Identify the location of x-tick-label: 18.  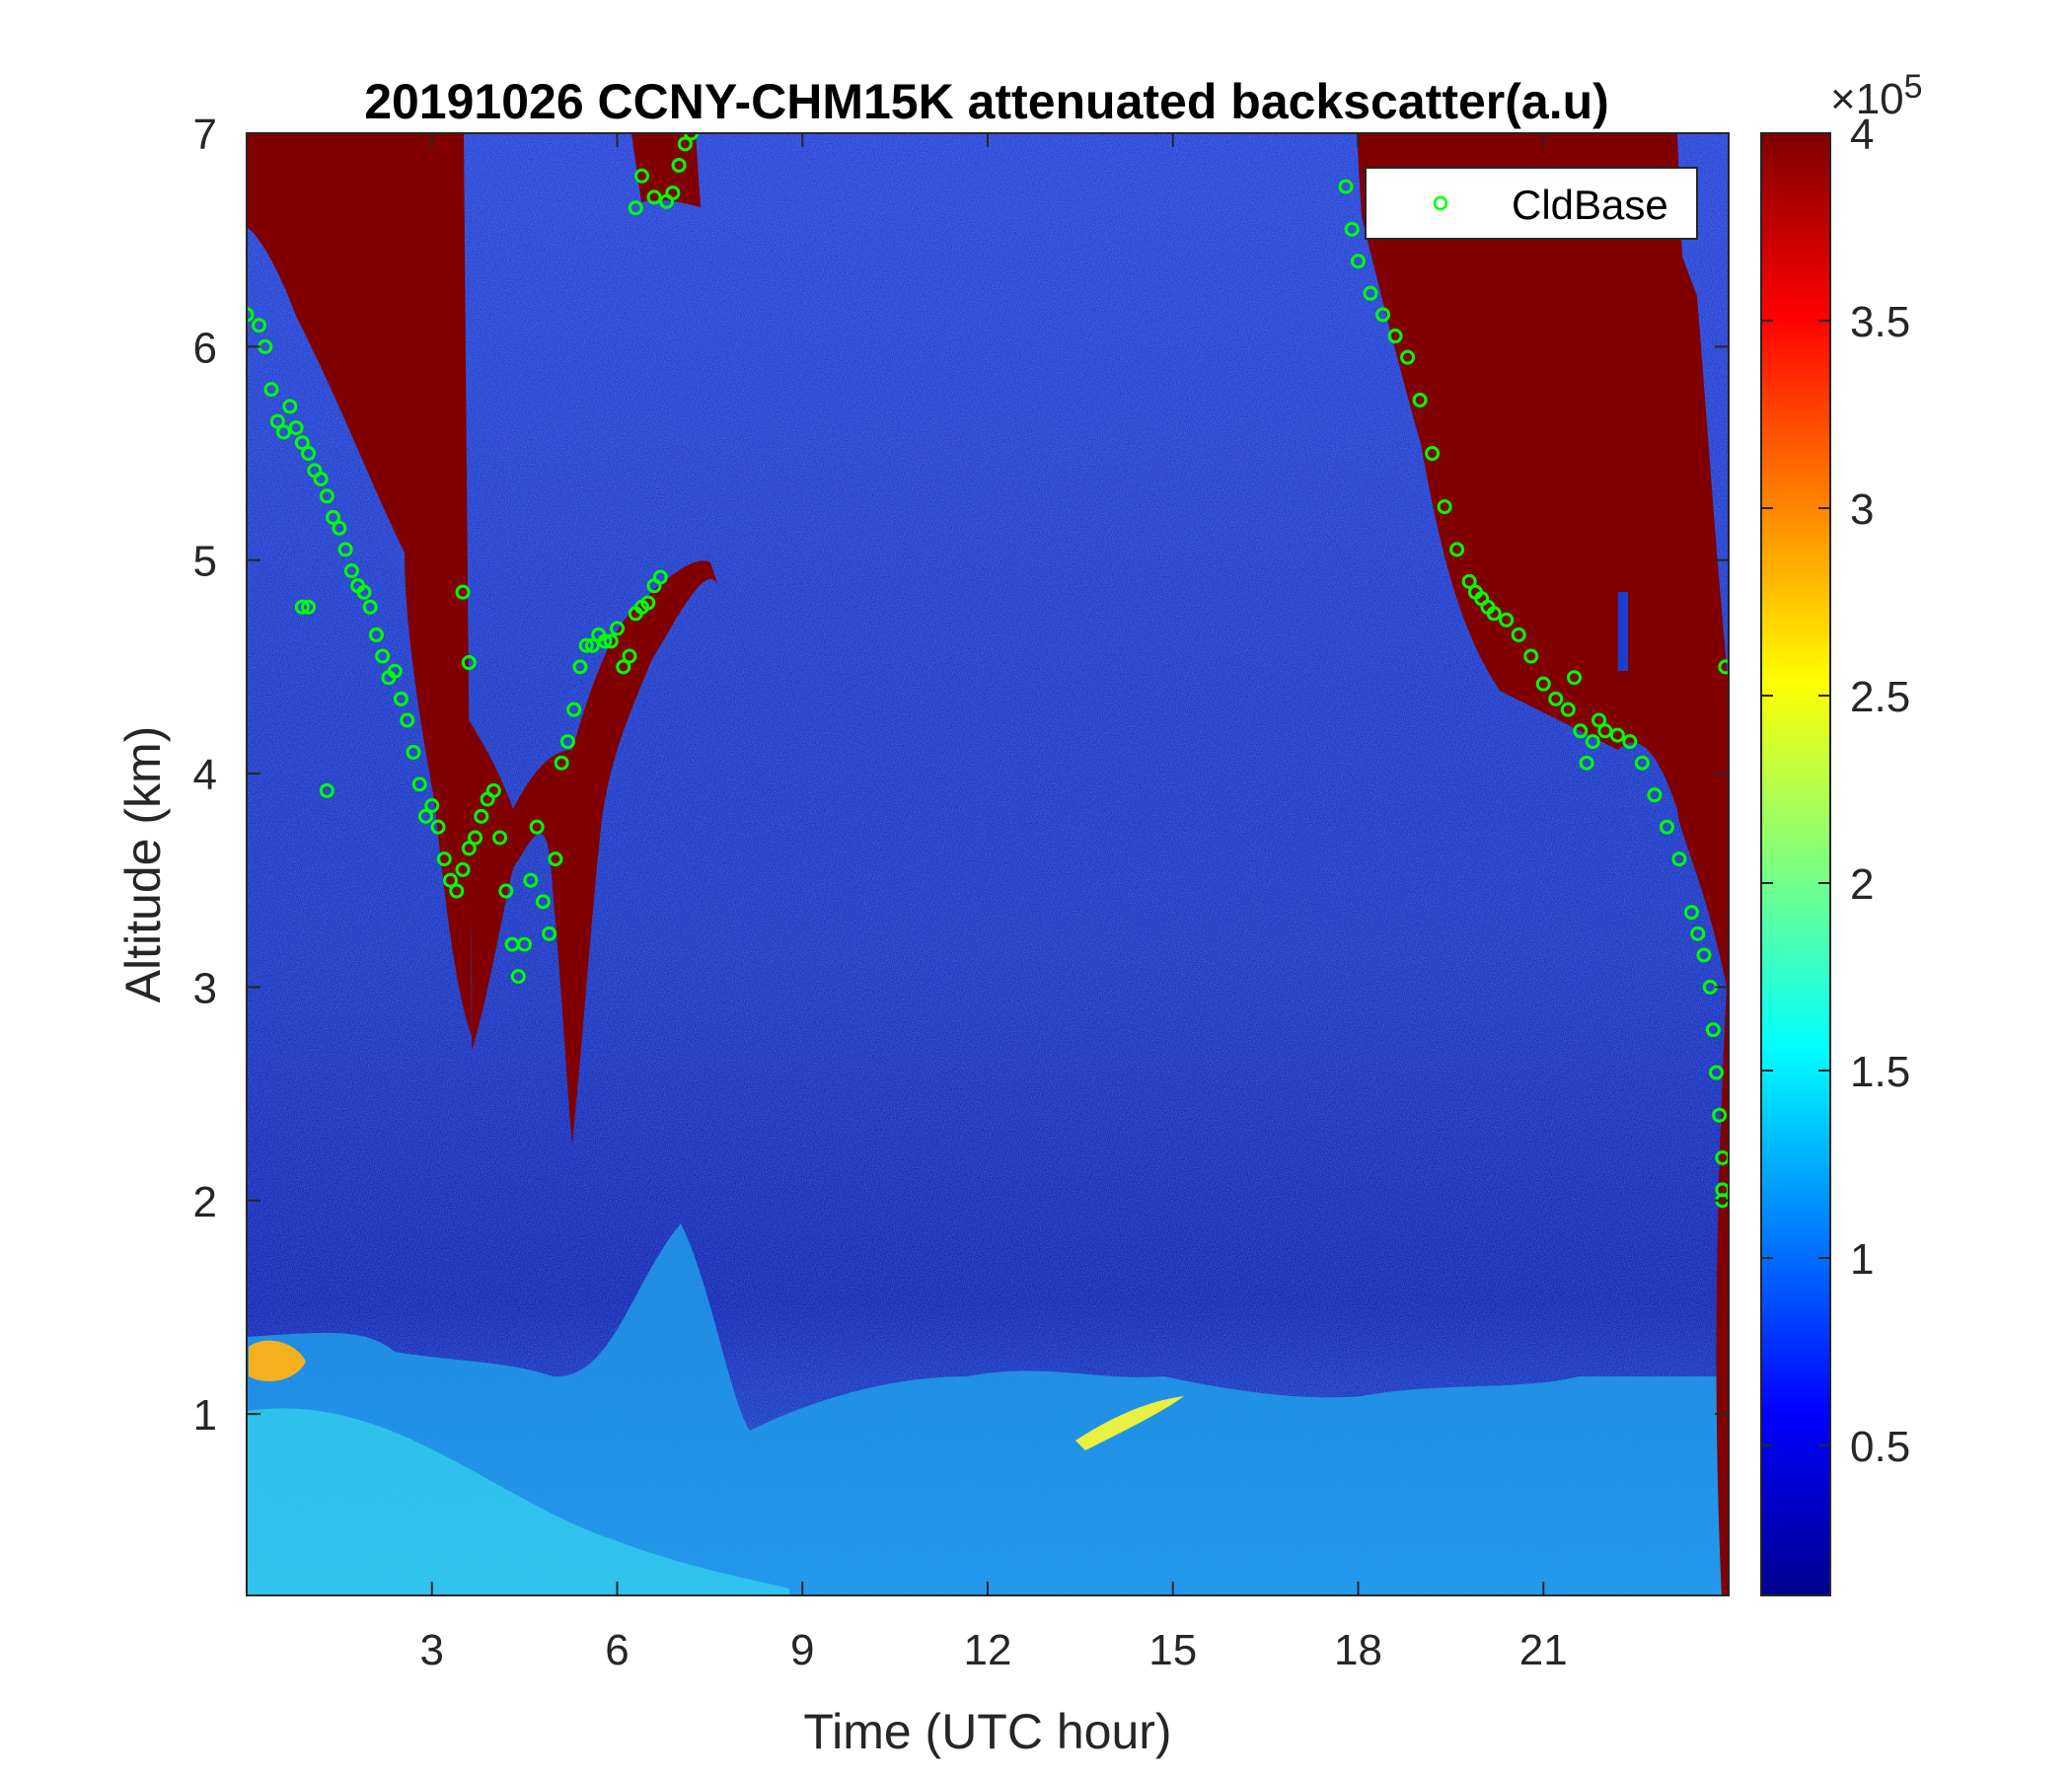
(1358, 1650).